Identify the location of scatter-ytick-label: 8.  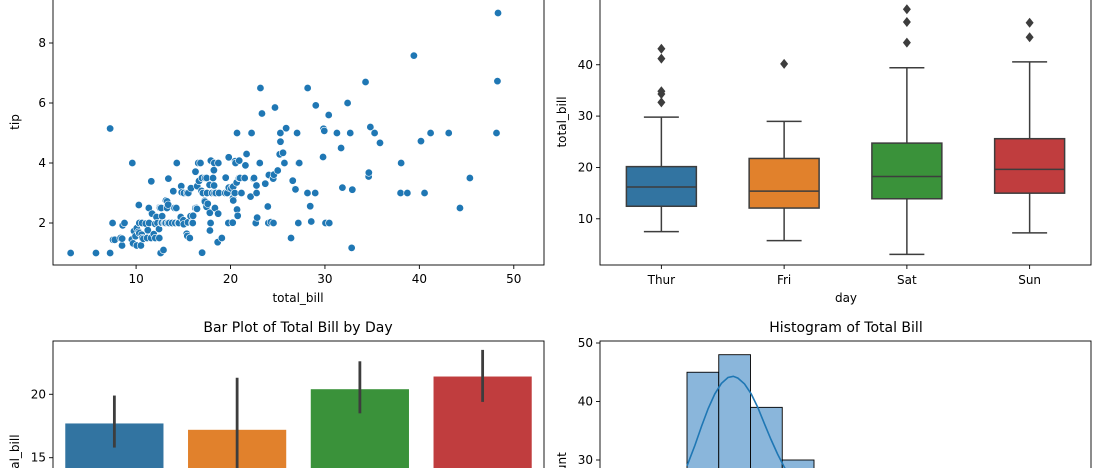
(42, 43).